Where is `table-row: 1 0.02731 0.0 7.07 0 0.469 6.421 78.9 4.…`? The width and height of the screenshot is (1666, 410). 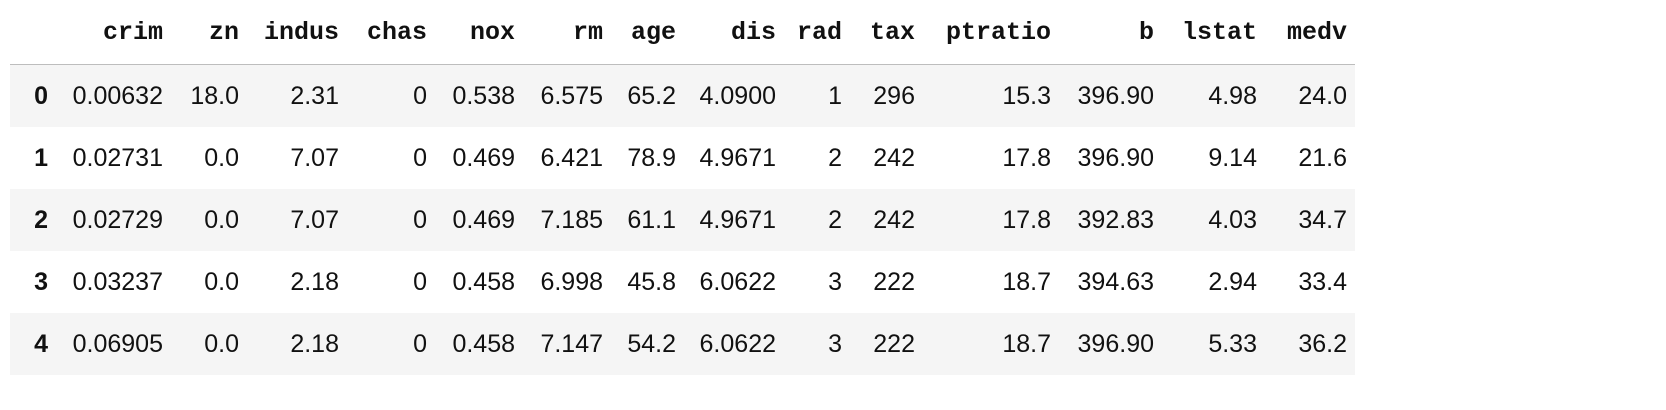
table-row: 1 0.02731 0.0 7.07 0 0.469 6.421 78.9 4.… is located at coordinates (682, 158).